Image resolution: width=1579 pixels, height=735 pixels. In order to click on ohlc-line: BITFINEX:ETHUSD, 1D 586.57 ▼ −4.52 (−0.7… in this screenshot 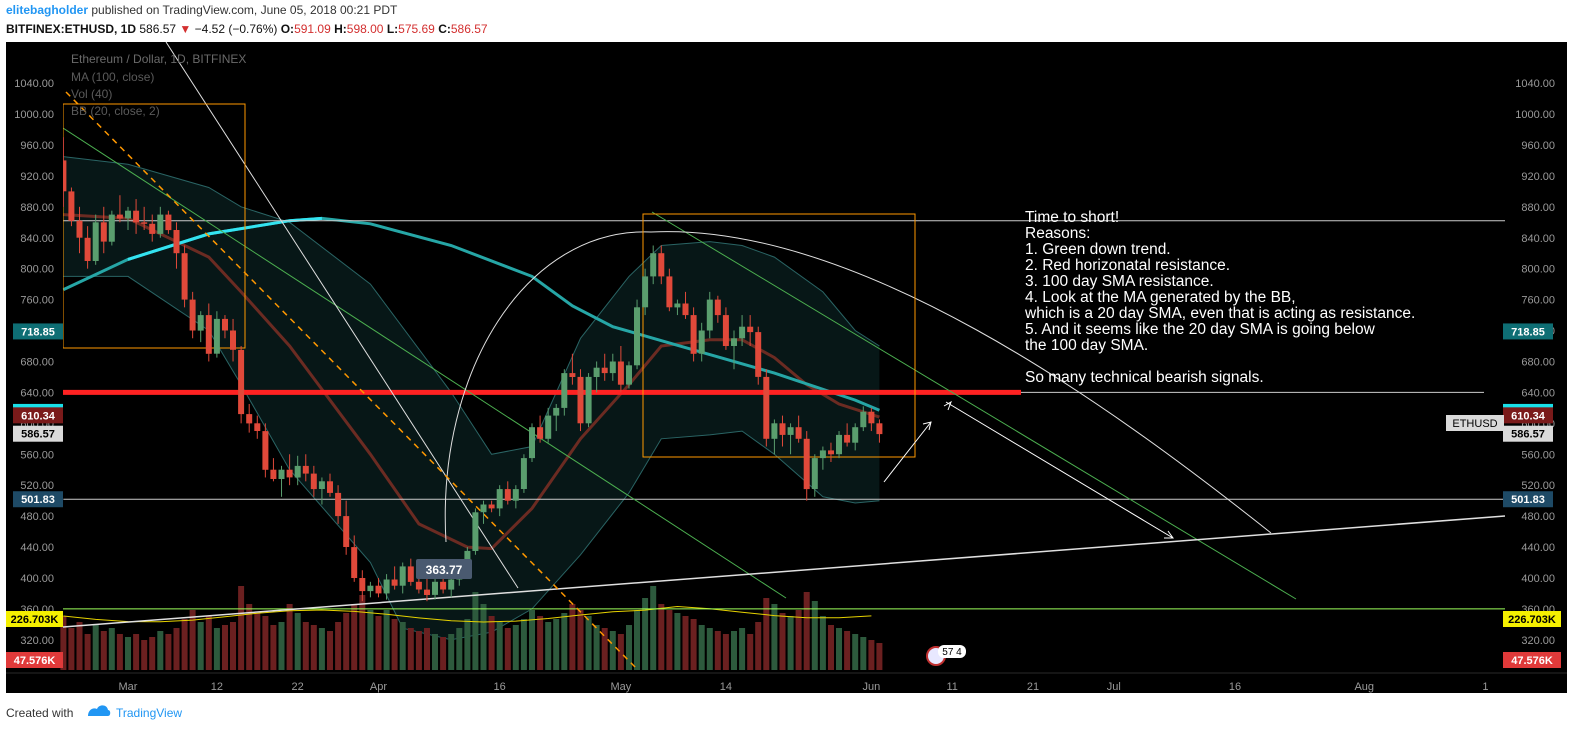, I will do `click(247, 29)`.